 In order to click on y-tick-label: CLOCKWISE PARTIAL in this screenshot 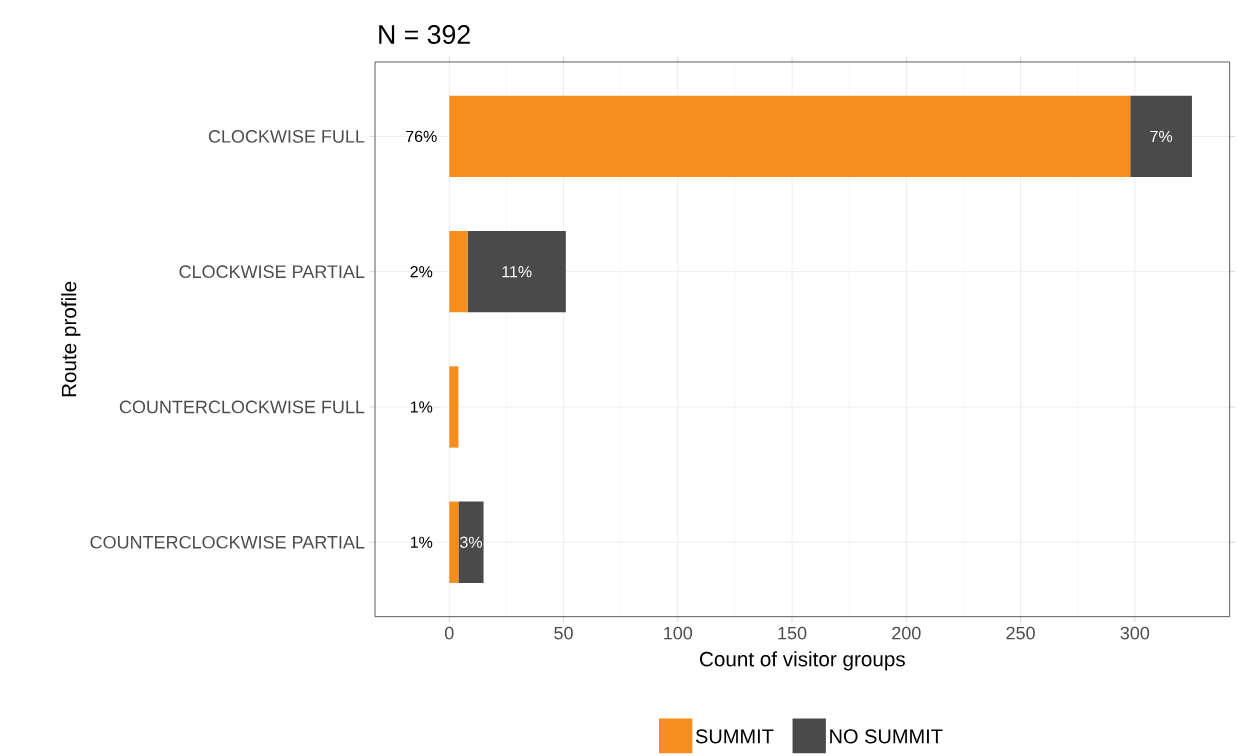, I will do `click(272, 272)`.